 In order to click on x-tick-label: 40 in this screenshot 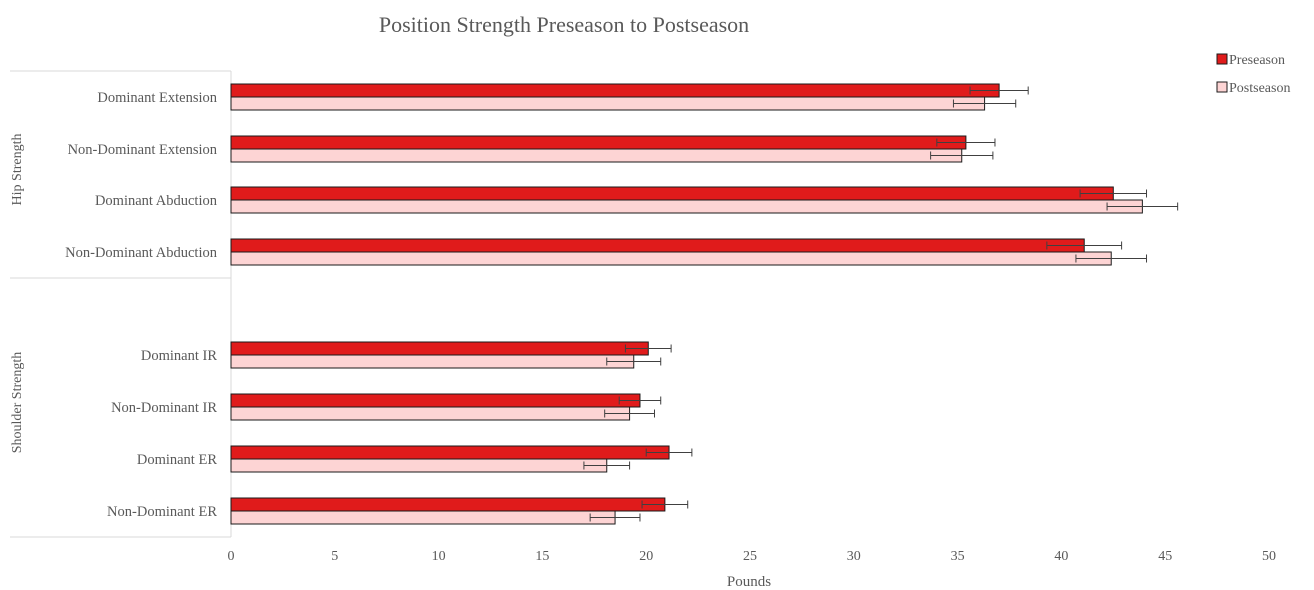, I will do `click(1061, 556)`.